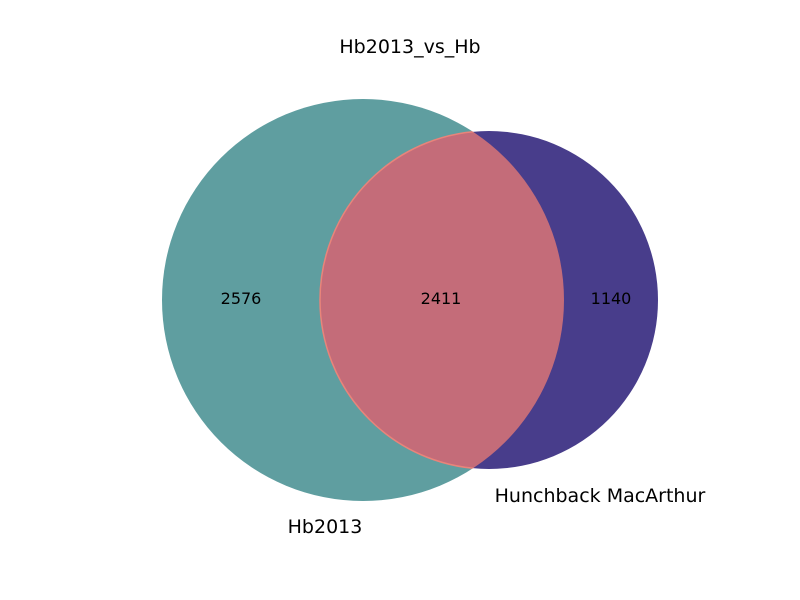 The image size is (800, 600). What do you see at coordinates (325, 527) in the screenshot?
I see `set-a-label: Hb2013` at bounding box center [325, 527].